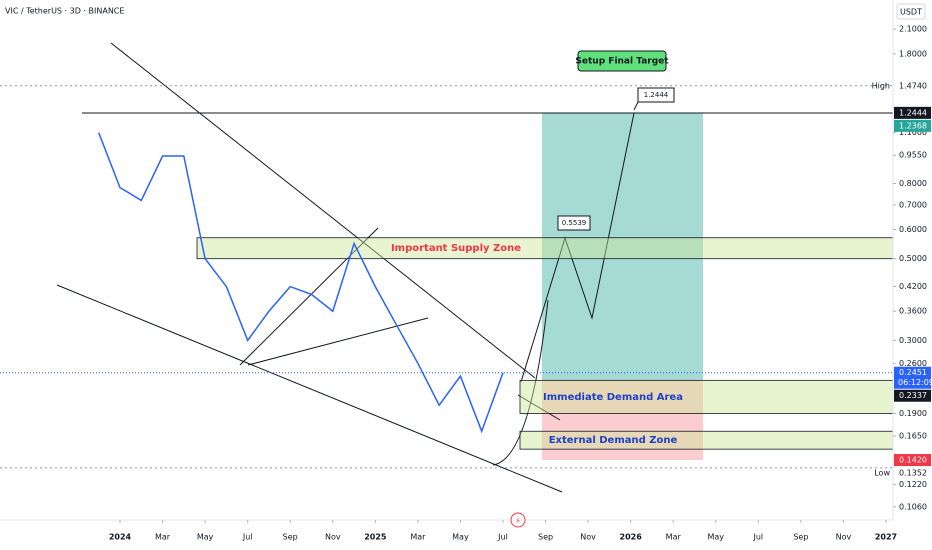 This screenshot has width=932, height=550. Describe the element at coordinates (913, 286) in the screenshot. I see `y-tick-label: 0.4200` at that location.